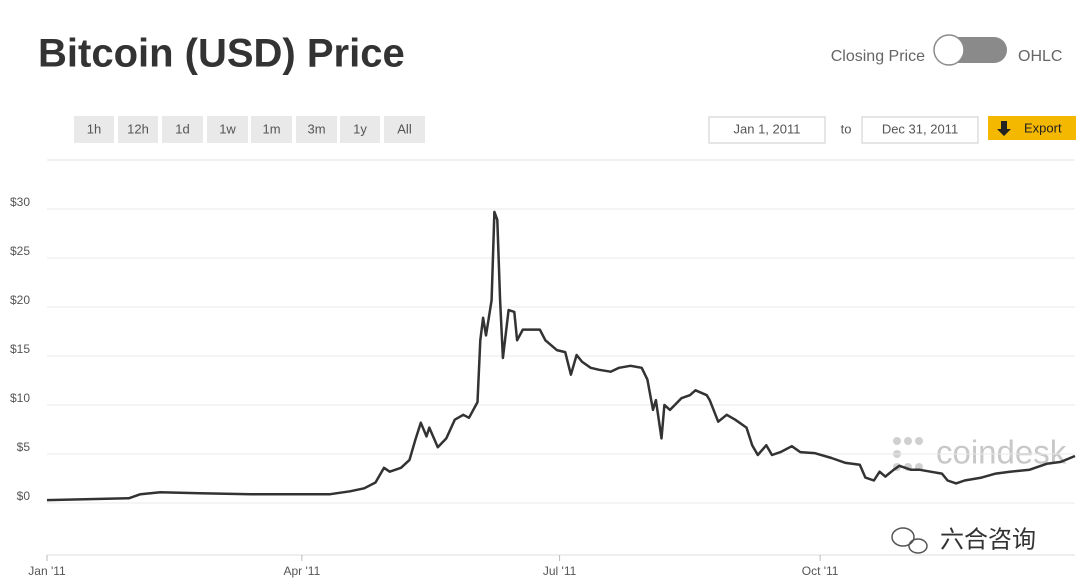  I want to click on y-tick-label: $5, so click(24, 447).